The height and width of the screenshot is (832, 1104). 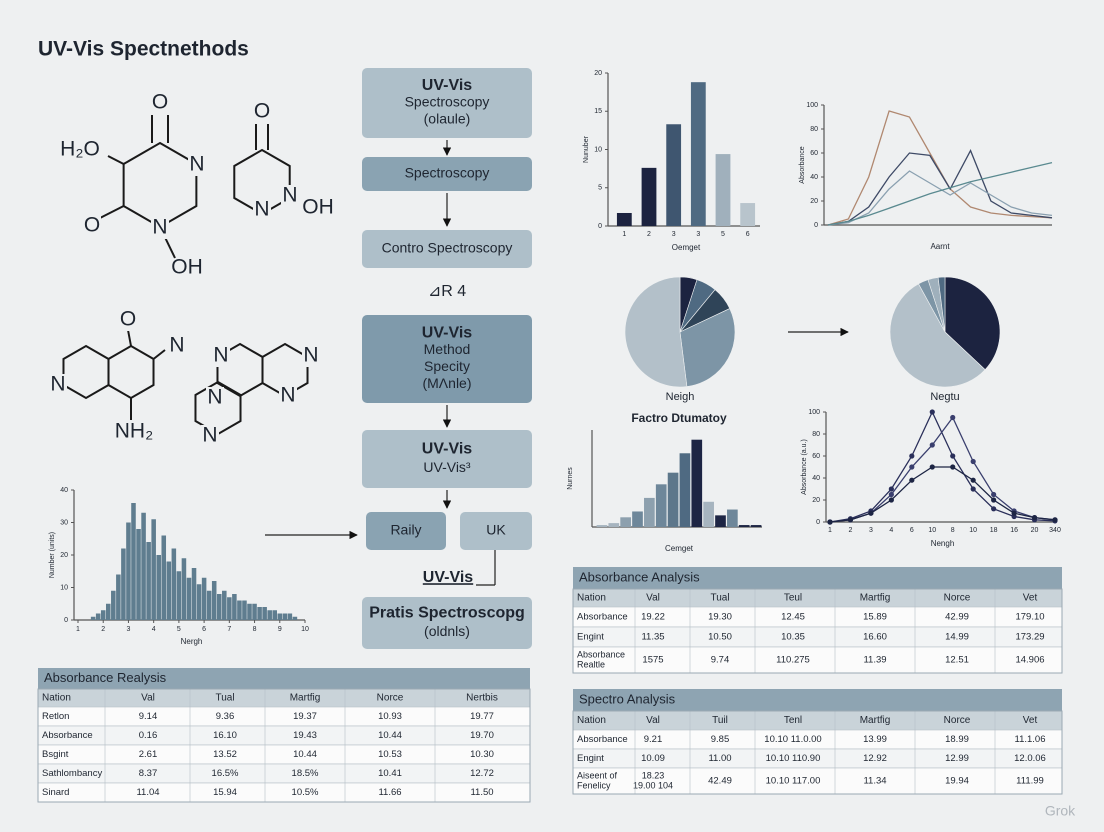 I want to click on table-cell: 18.5%, so click(x=305, y=773).